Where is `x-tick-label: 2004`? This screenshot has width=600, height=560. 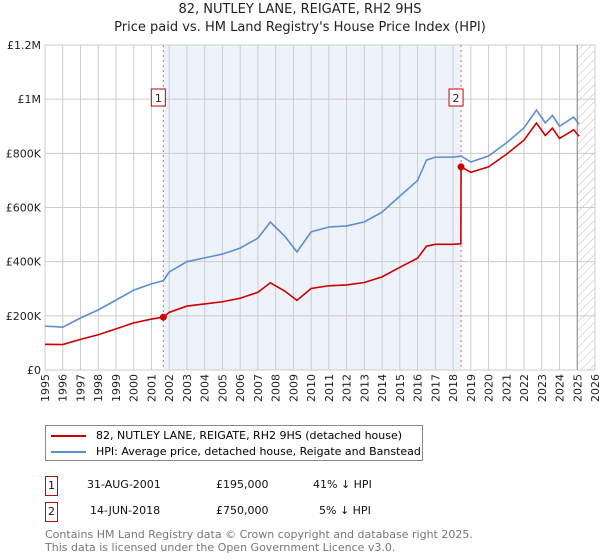
x-tick-label: 2004 is located at coordinates (205, 388).